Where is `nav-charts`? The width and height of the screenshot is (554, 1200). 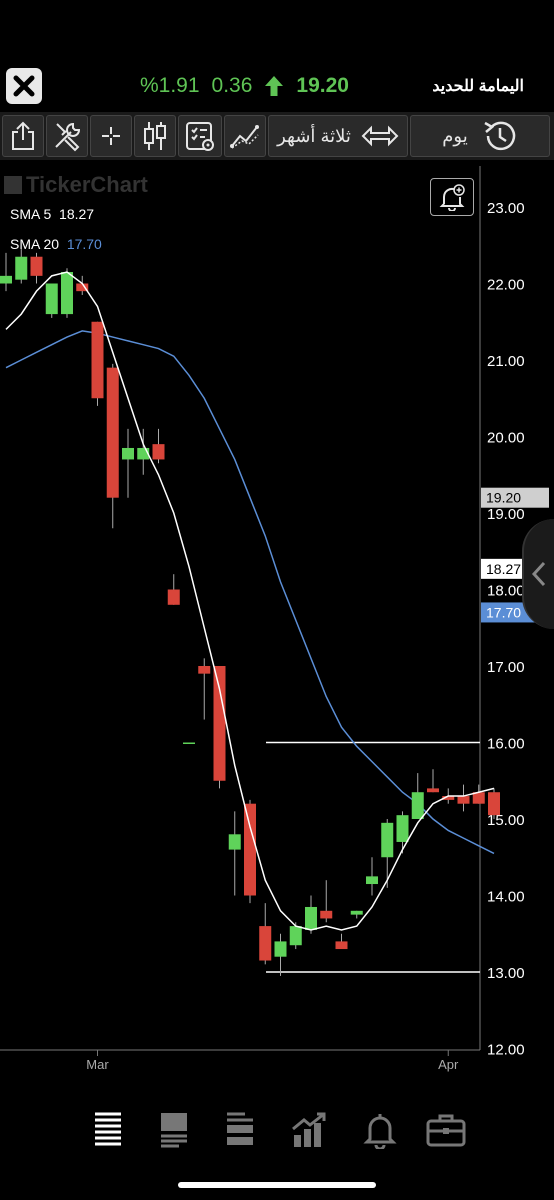
nav-charts is located at coordinates (310, 1130).